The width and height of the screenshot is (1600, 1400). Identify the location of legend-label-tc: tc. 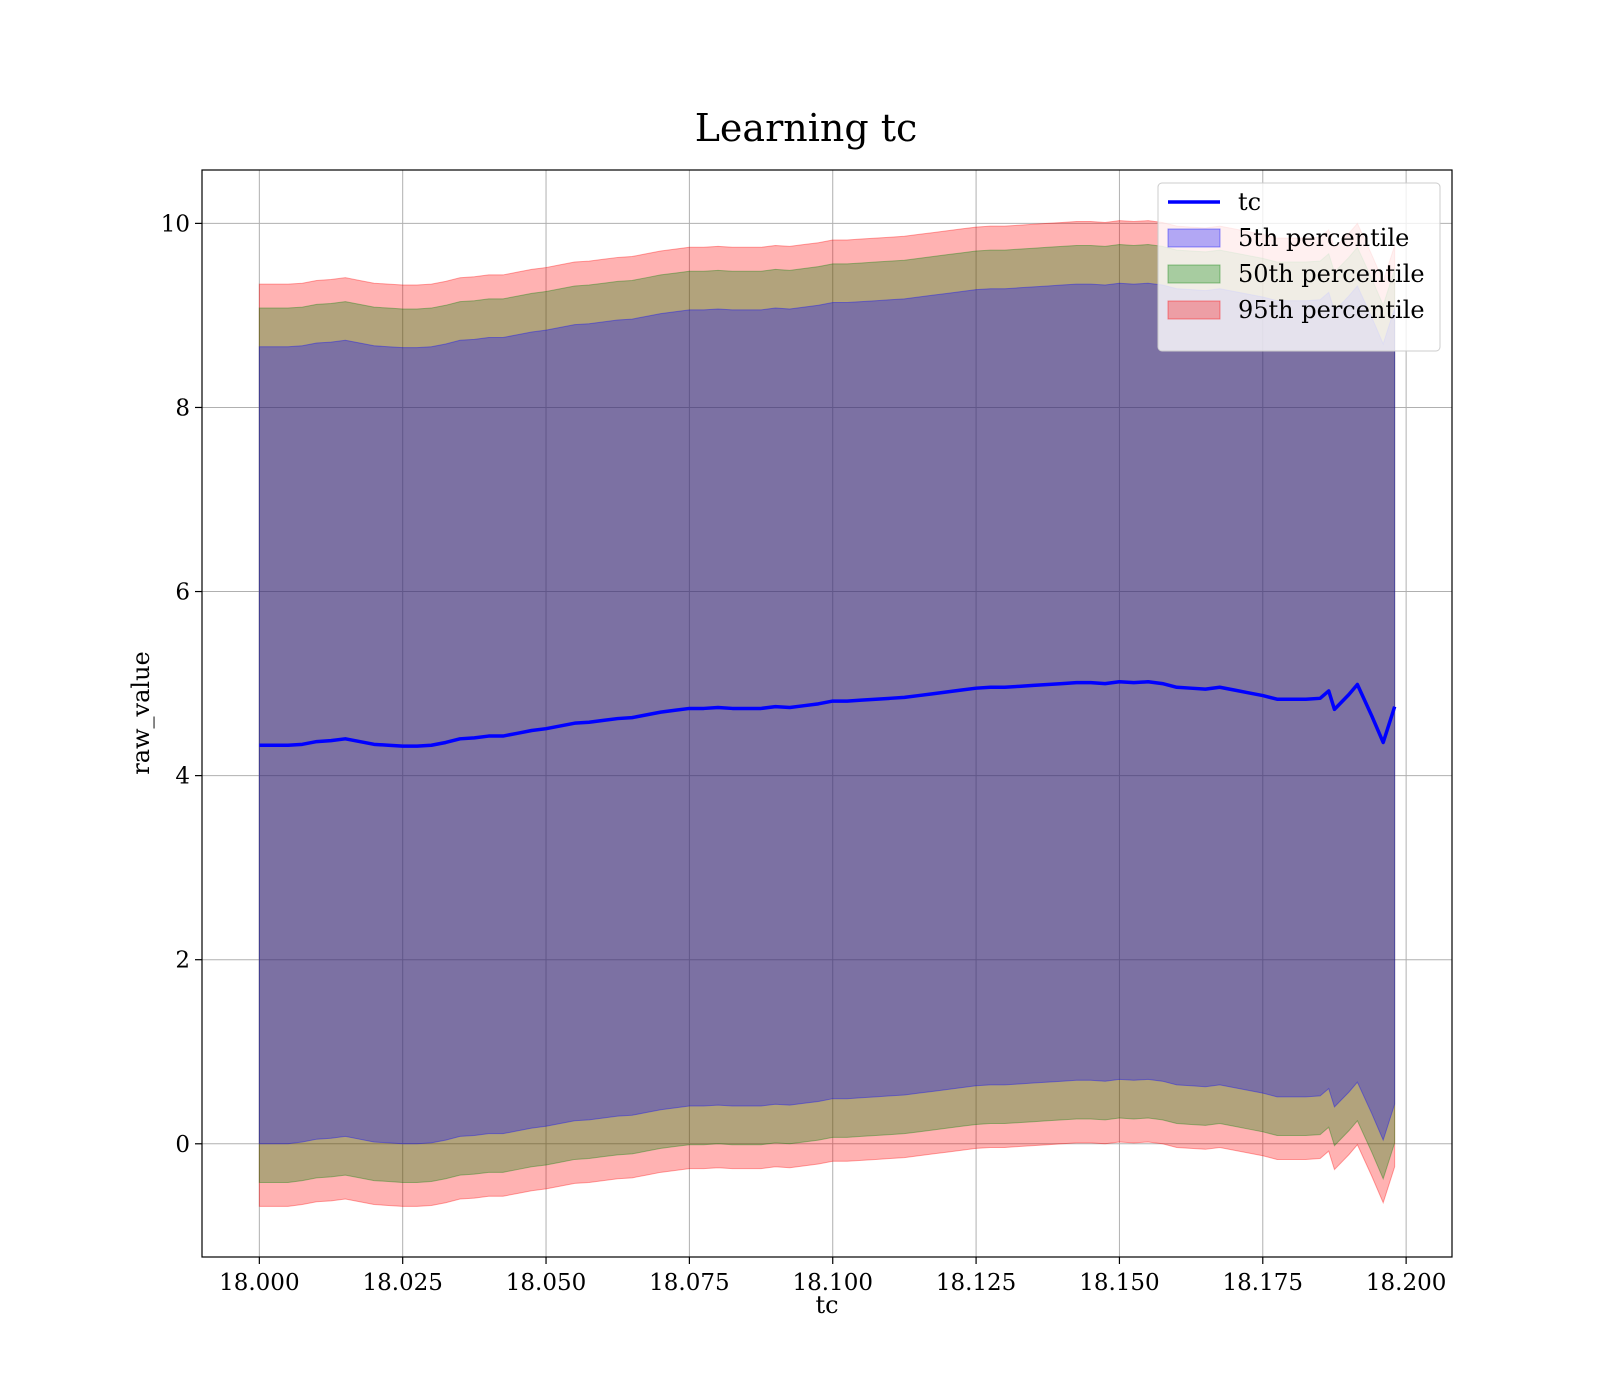
(1249, 202).